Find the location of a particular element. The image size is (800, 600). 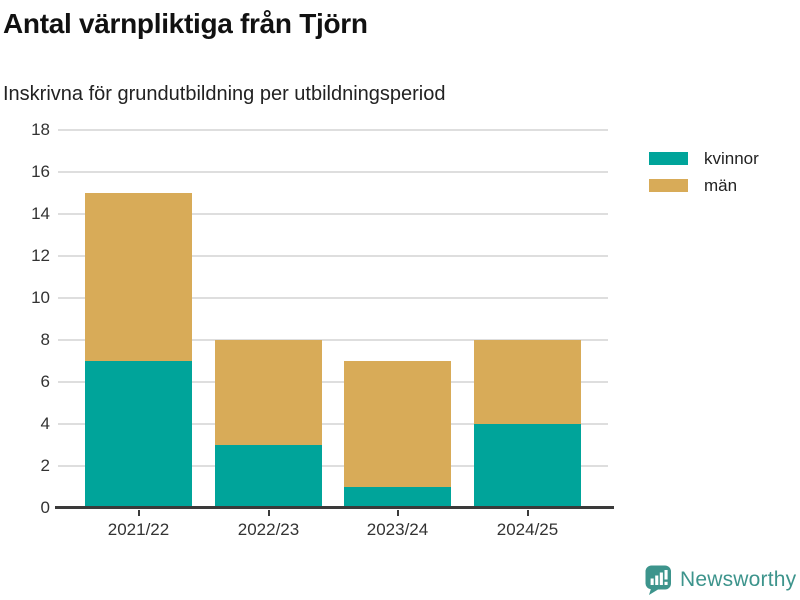

bar-segment-män-2023/24 is located at coordinates (397, 424).